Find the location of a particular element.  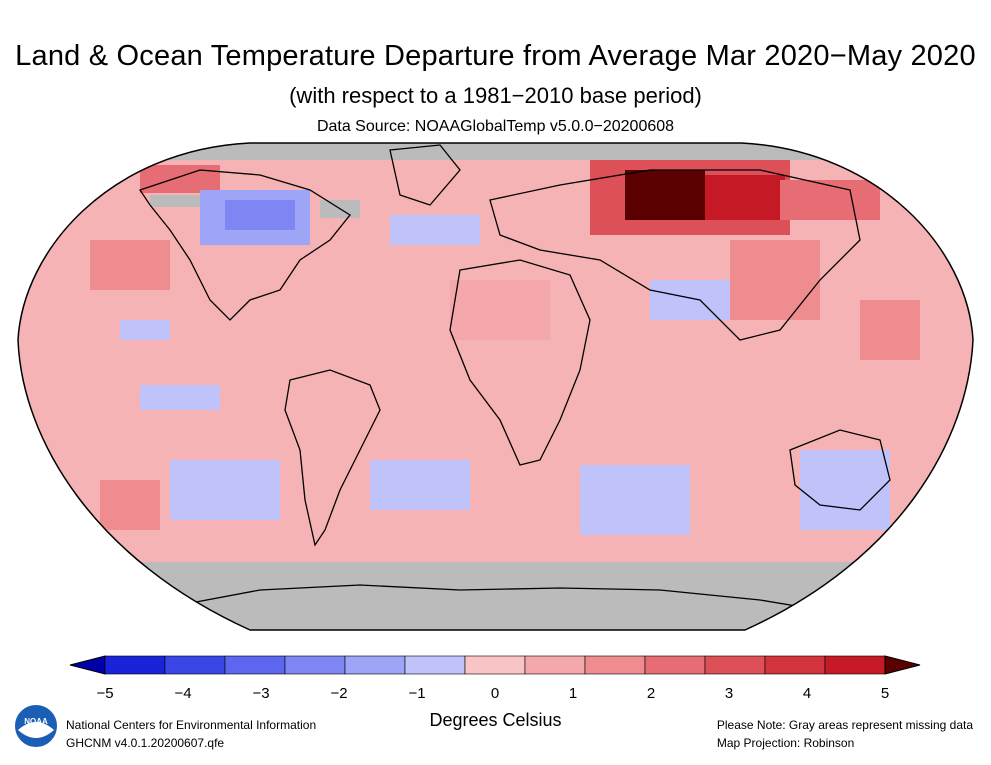

warm-sahara is located at coordinates (500, 310).